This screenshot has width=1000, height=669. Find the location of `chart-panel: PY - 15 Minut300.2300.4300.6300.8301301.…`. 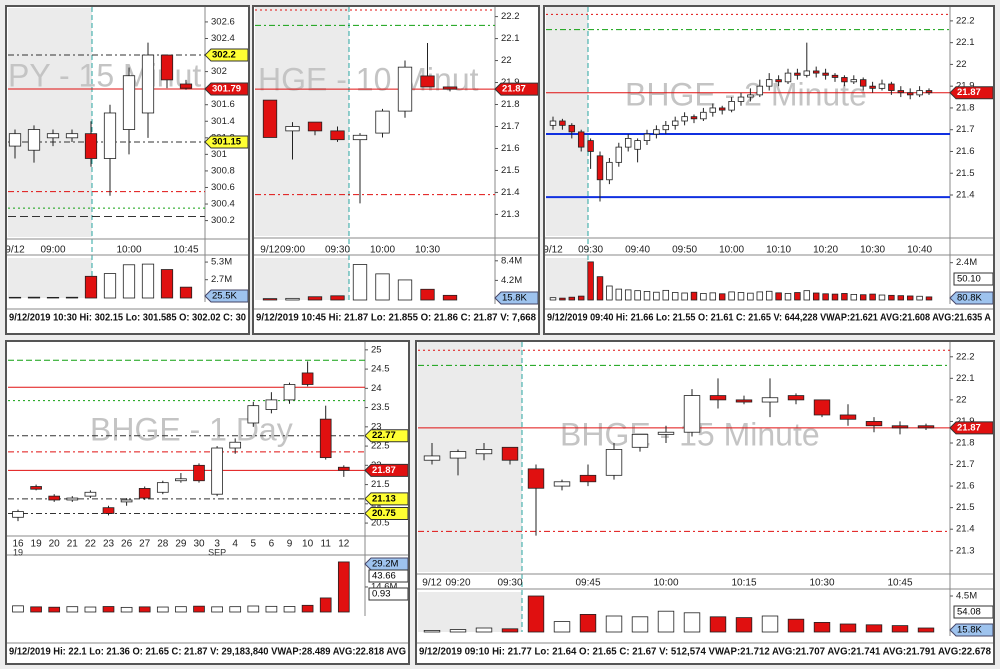

chart-panel: PY - 15 Minut300.2300.4300.6300.8301301.… is located at coordinates (127, 170).